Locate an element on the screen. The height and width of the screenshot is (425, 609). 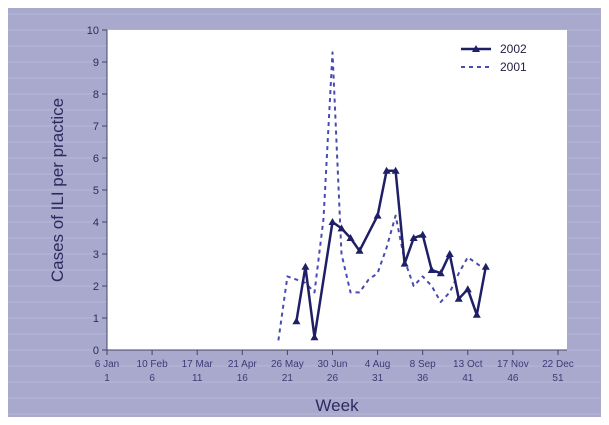
x-tick-date-label: 6 Jan is located at coordinates (107, 364).